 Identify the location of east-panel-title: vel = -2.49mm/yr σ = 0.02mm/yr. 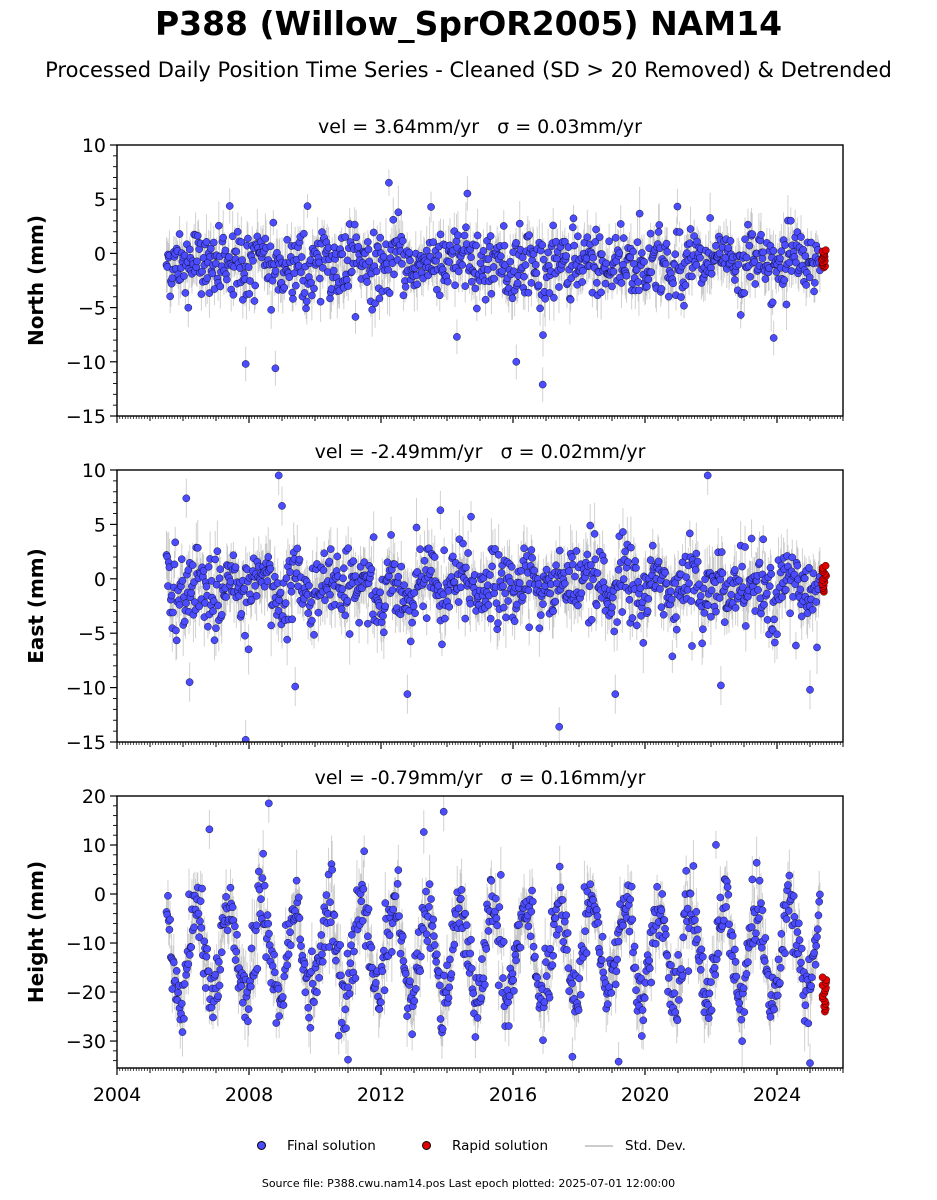
(480, 452).